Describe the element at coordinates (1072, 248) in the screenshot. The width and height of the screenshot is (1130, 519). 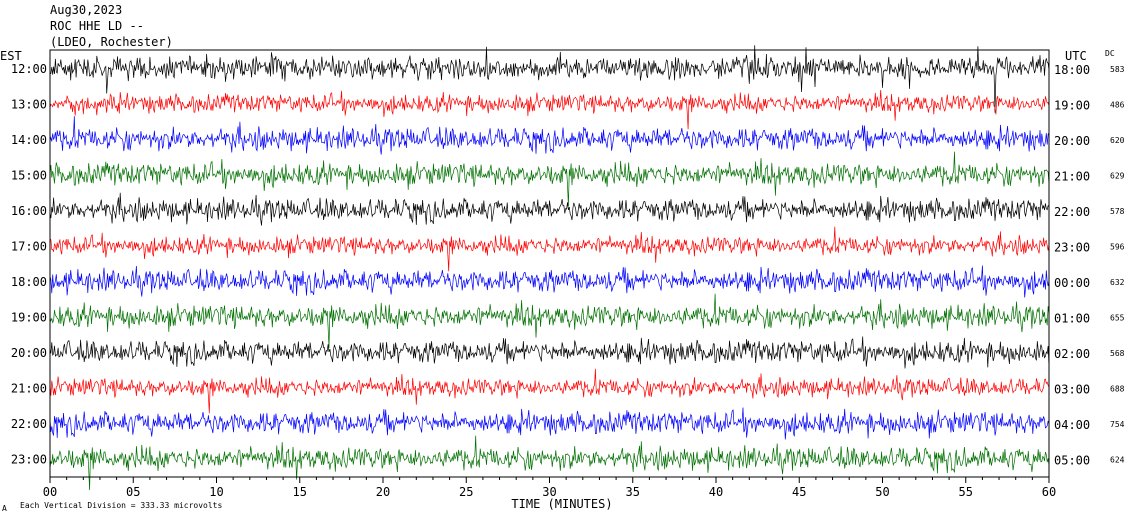
I see `utc-label-5: 23:00` at that location.